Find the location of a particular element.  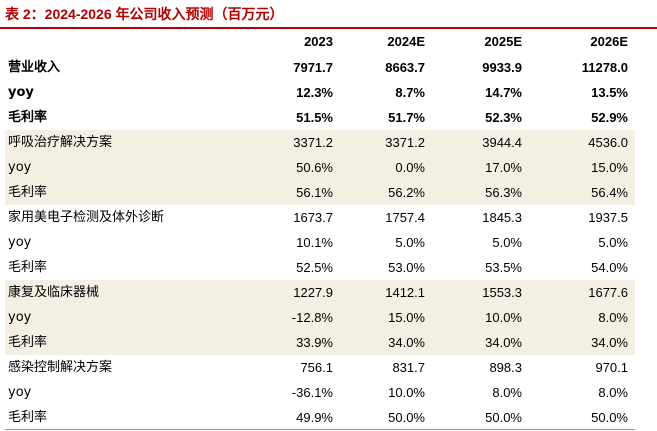

table-row: 毛利率 56.1% 56.2% 56.3% 56.4% is located at coordinates (320, 192).